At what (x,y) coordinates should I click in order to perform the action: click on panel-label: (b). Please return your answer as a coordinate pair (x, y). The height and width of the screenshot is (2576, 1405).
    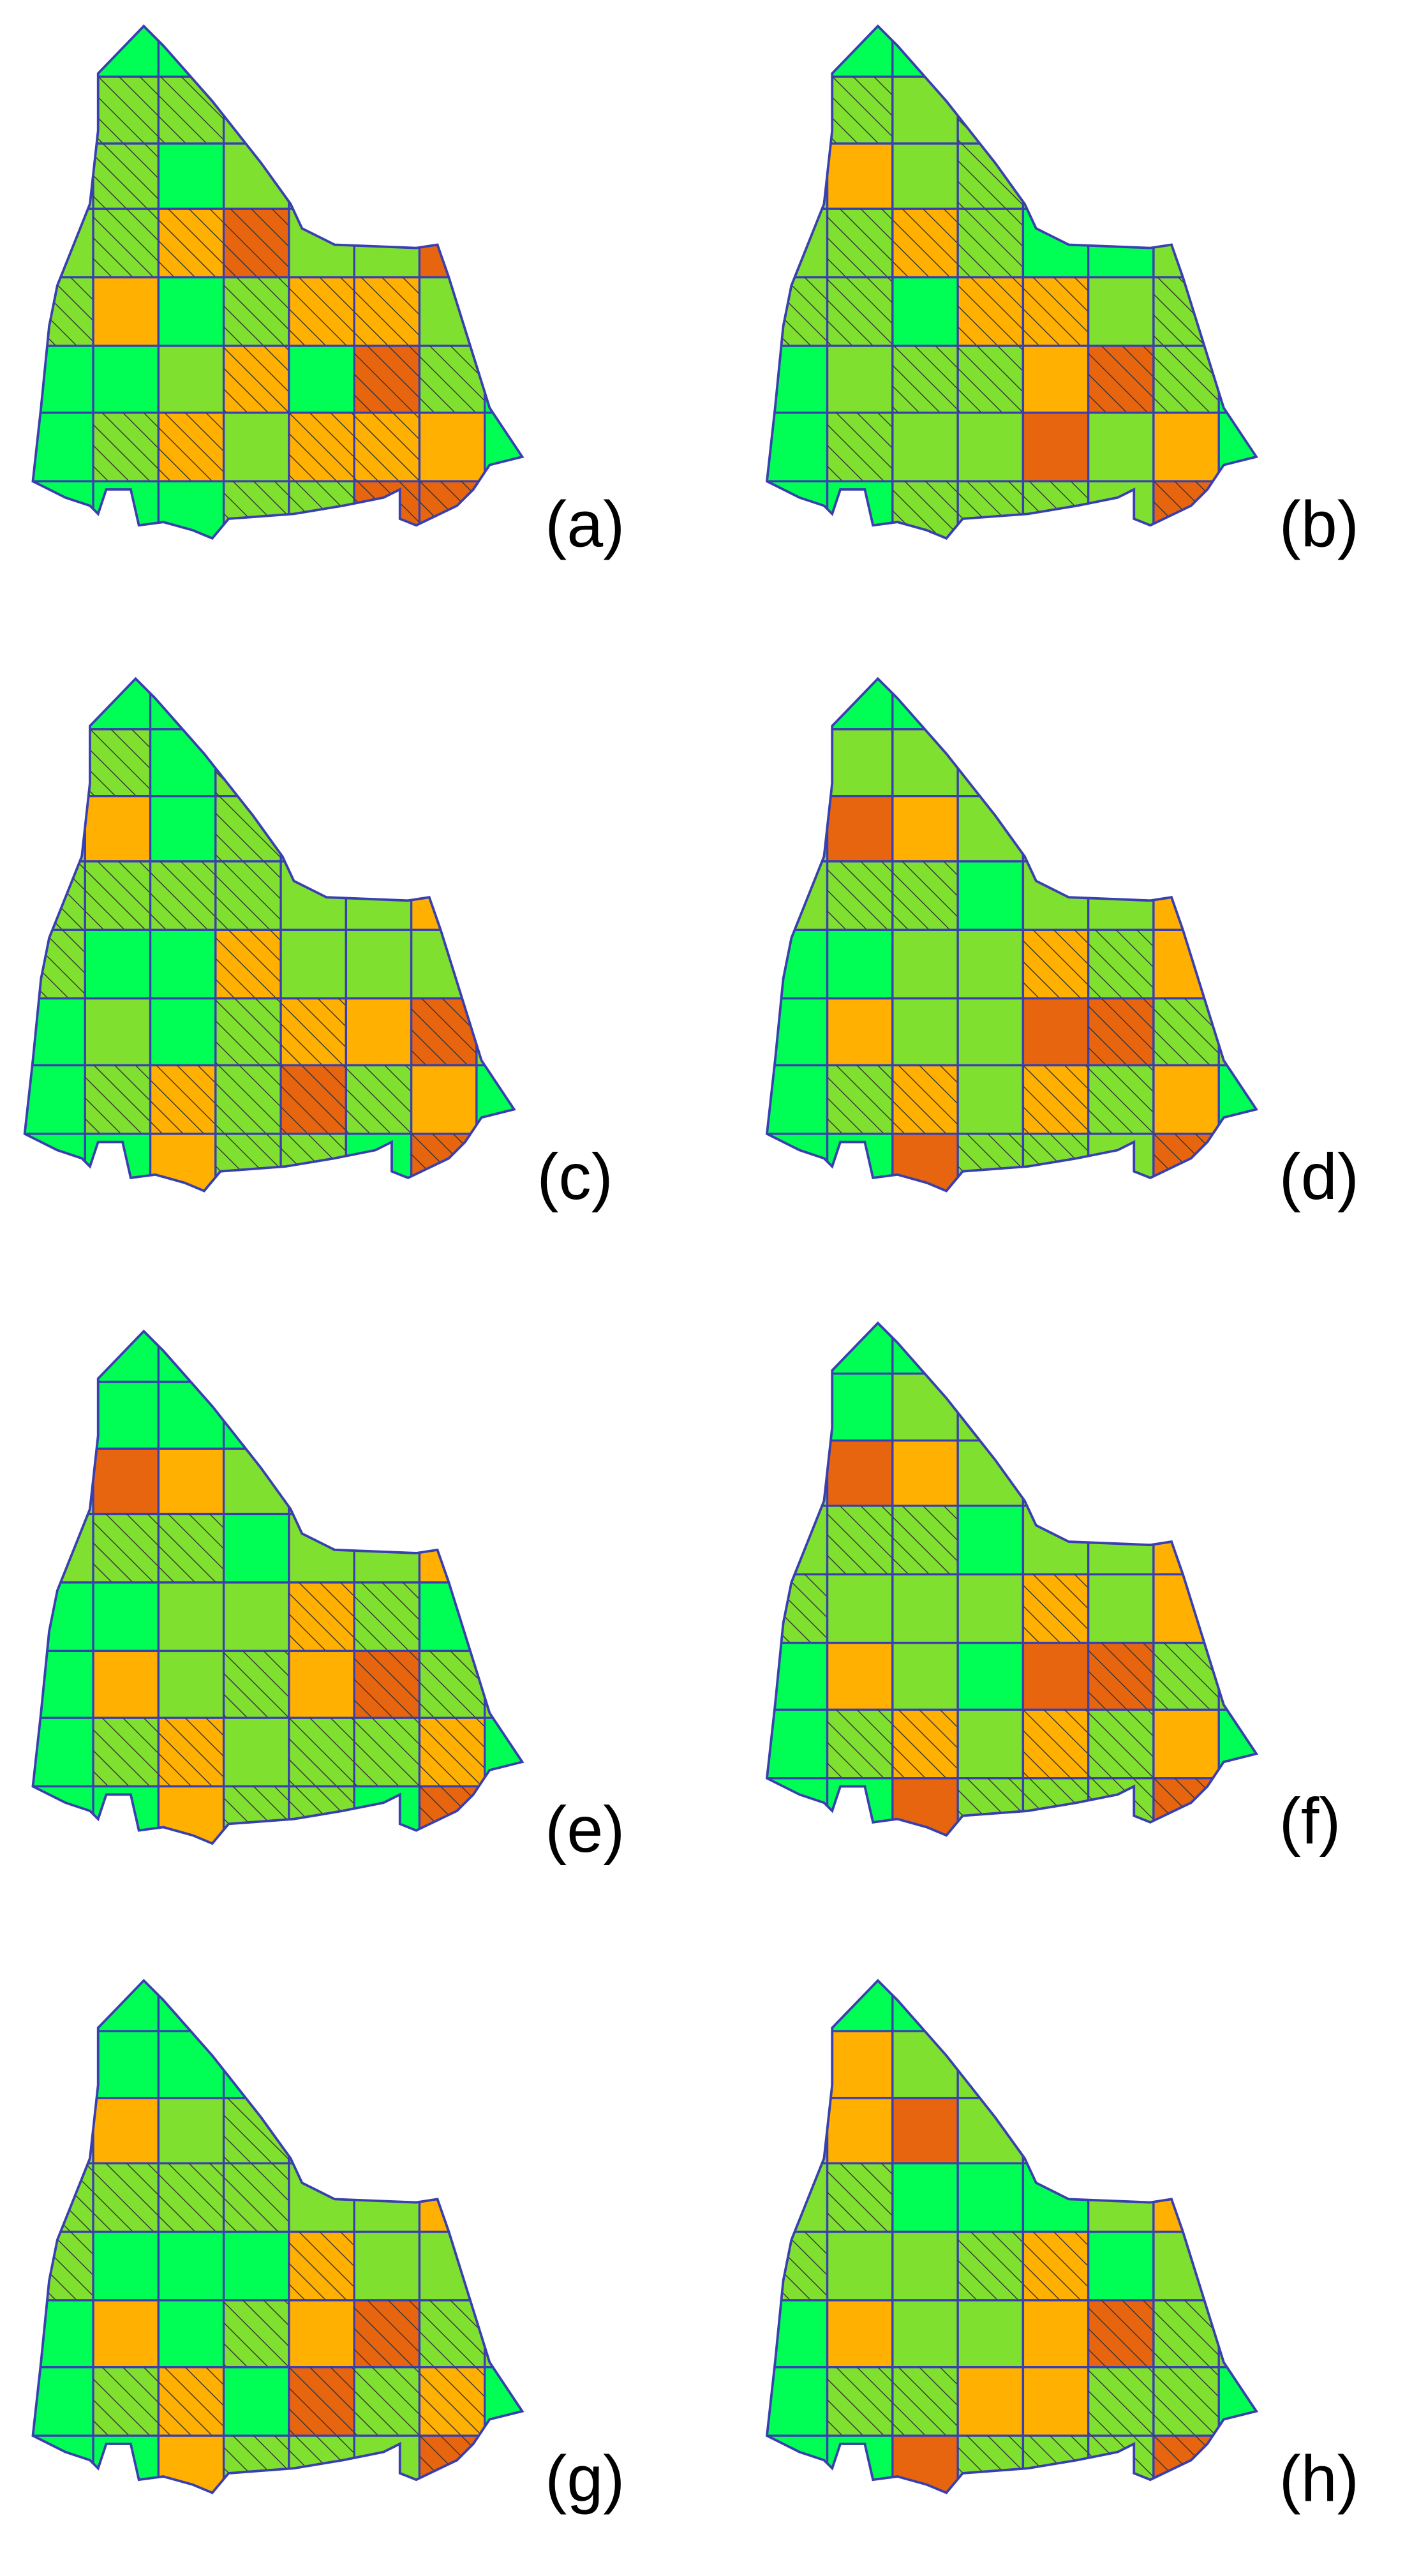
    Looking at the image, I should click on (1319, 523).